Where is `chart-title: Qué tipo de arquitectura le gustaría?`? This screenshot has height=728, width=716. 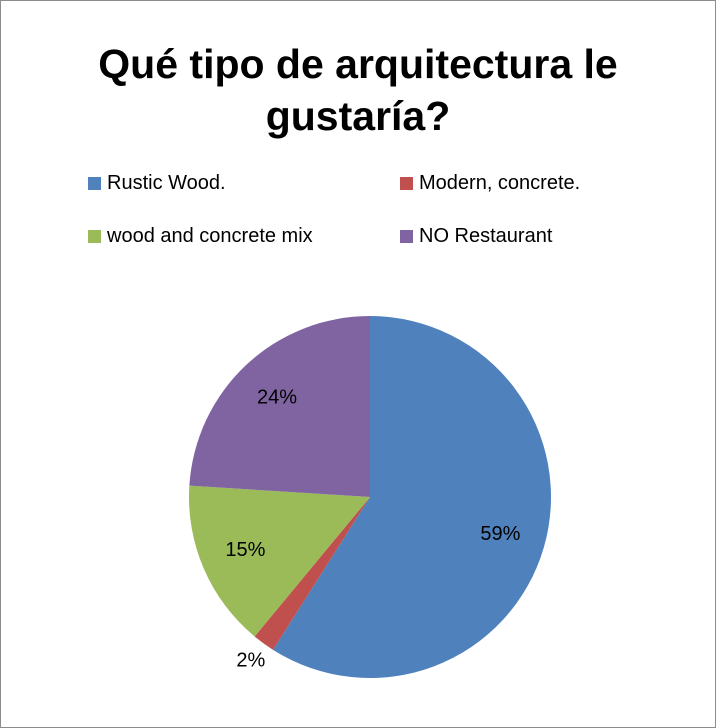 chart-title: Qué tipo de arquitectura le gustaría? is located at coordinates (358, 90).